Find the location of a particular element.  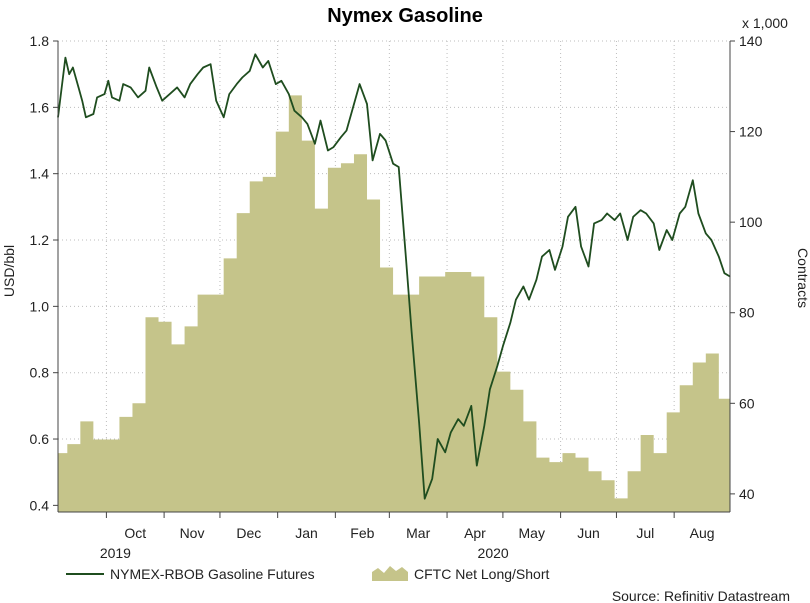

y2-tick-label: 100 is located at coordinates (751, 222).